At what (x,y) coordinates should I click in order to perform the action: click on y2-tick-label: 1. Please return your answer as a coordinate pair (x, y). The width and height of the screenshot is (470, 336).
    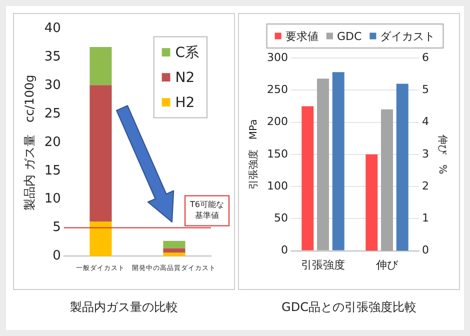
    Looking at the image, I should click on (425, 218).